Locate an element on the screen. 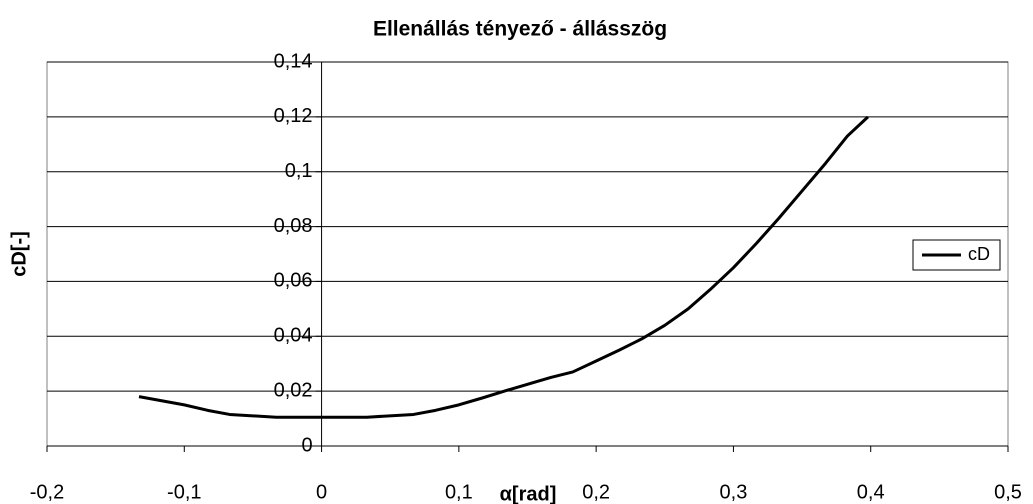 The width and height of the screenshot is (1033, 504). x-tick-label: -0,1 is located at coordinates (184, 492).